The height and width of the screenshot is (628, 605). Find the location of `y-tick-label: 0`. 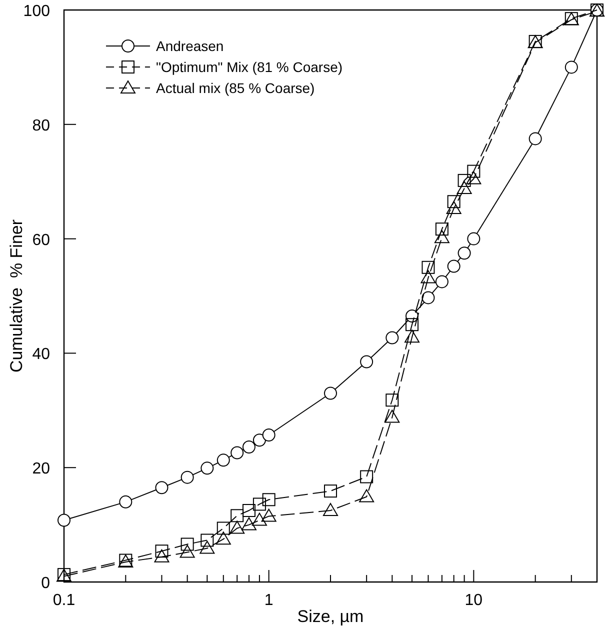

y-tick-label: 0 is located at coordinates (45, 583).